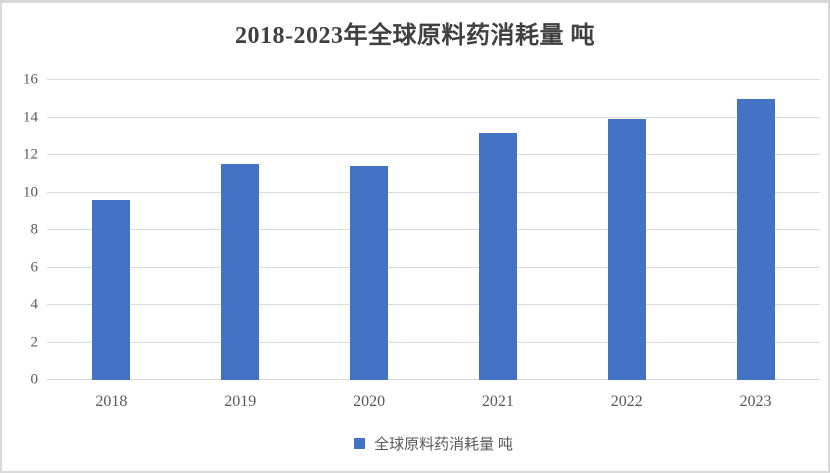  Describe the element at coordinates (34, 379) in the screenshot. I see `y-tick-label: 0` at that location.